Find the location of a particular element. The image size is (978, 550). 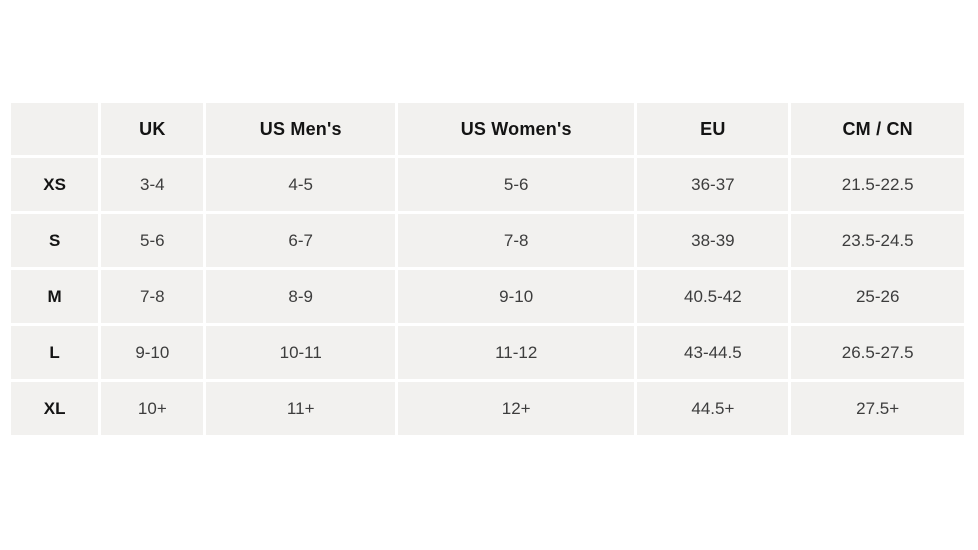

table-row-m: M 7-8 8-9 9-10 40.5-42 25-26 is located at coordinates (487, 296).